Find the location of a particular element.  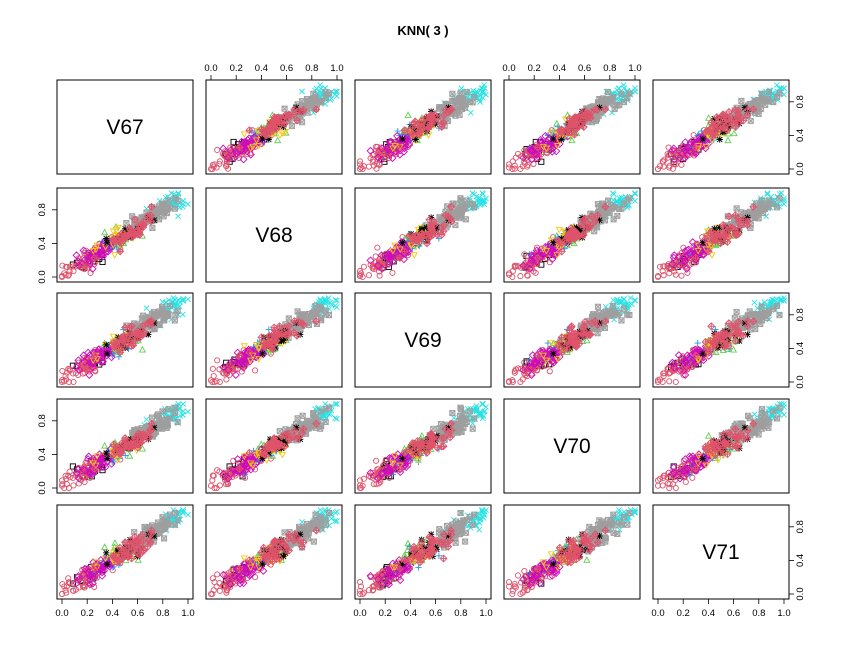

points-group is located at coordinates (720, 127).